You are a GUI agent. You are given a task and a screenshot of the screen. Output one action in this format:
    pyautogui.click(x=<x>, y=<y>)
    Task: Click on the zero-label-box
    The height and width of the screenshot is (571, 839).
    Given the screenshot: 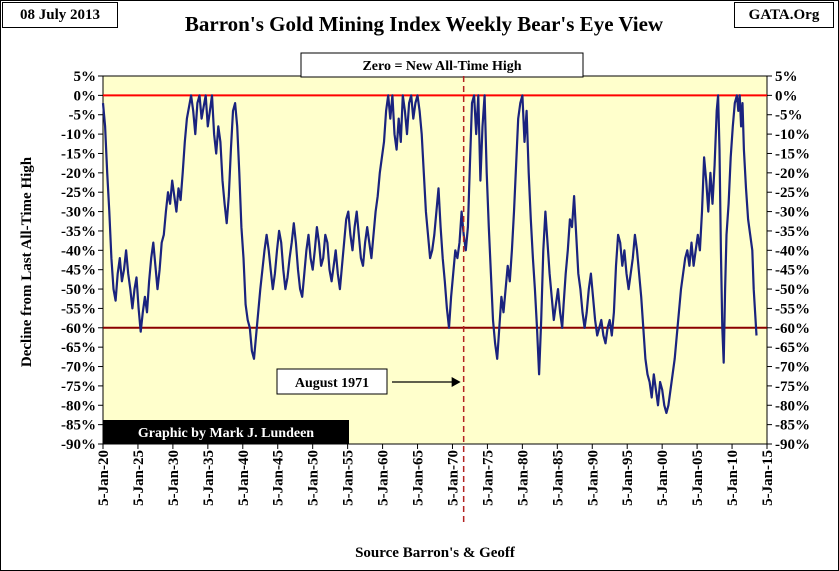 What is the action you would take?
    pyautogui.click(x=442, y=65)
    